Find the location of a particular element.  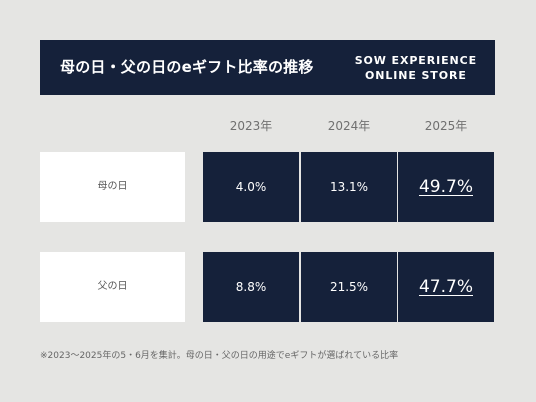

cell-mothers-day-2025: 49.7% is located at coordinates (446, 187).